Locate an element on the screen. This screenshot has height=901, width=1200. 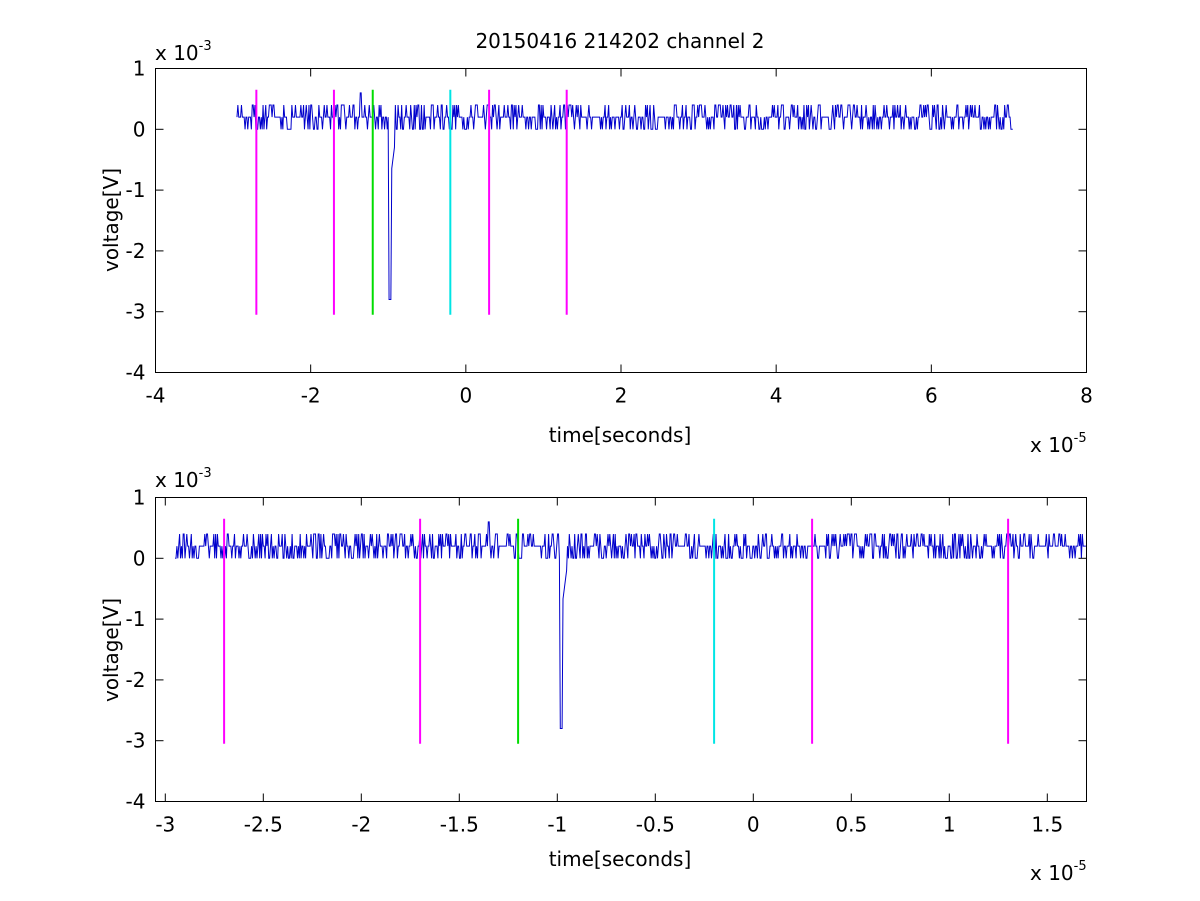
x-tick-label: -2.5 is located at coordinates (263, 825).